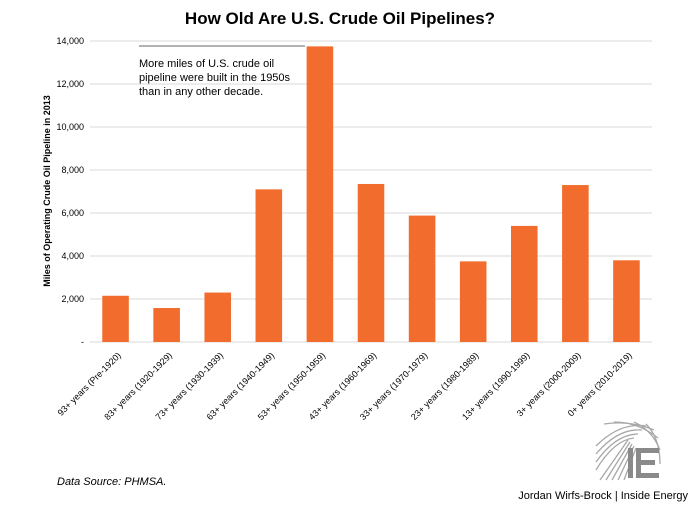  What do you see at coordinates (82, 342) in the screenshot?
I see `y-tick-label: -` at bounding box center [82, 342].